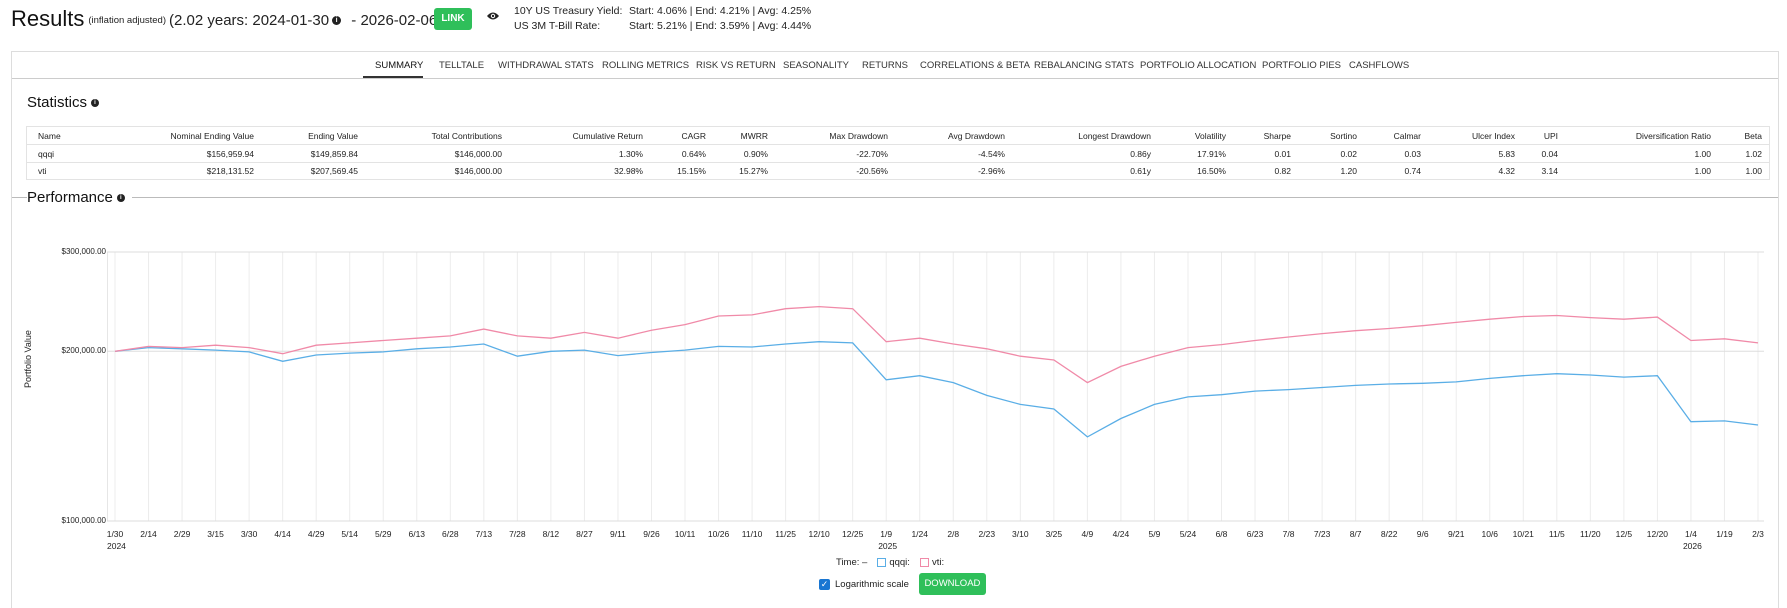 The width and height of the screenshot is (1787, 608). I want to click on legend-swatch-qqqi, so click(882, 562).